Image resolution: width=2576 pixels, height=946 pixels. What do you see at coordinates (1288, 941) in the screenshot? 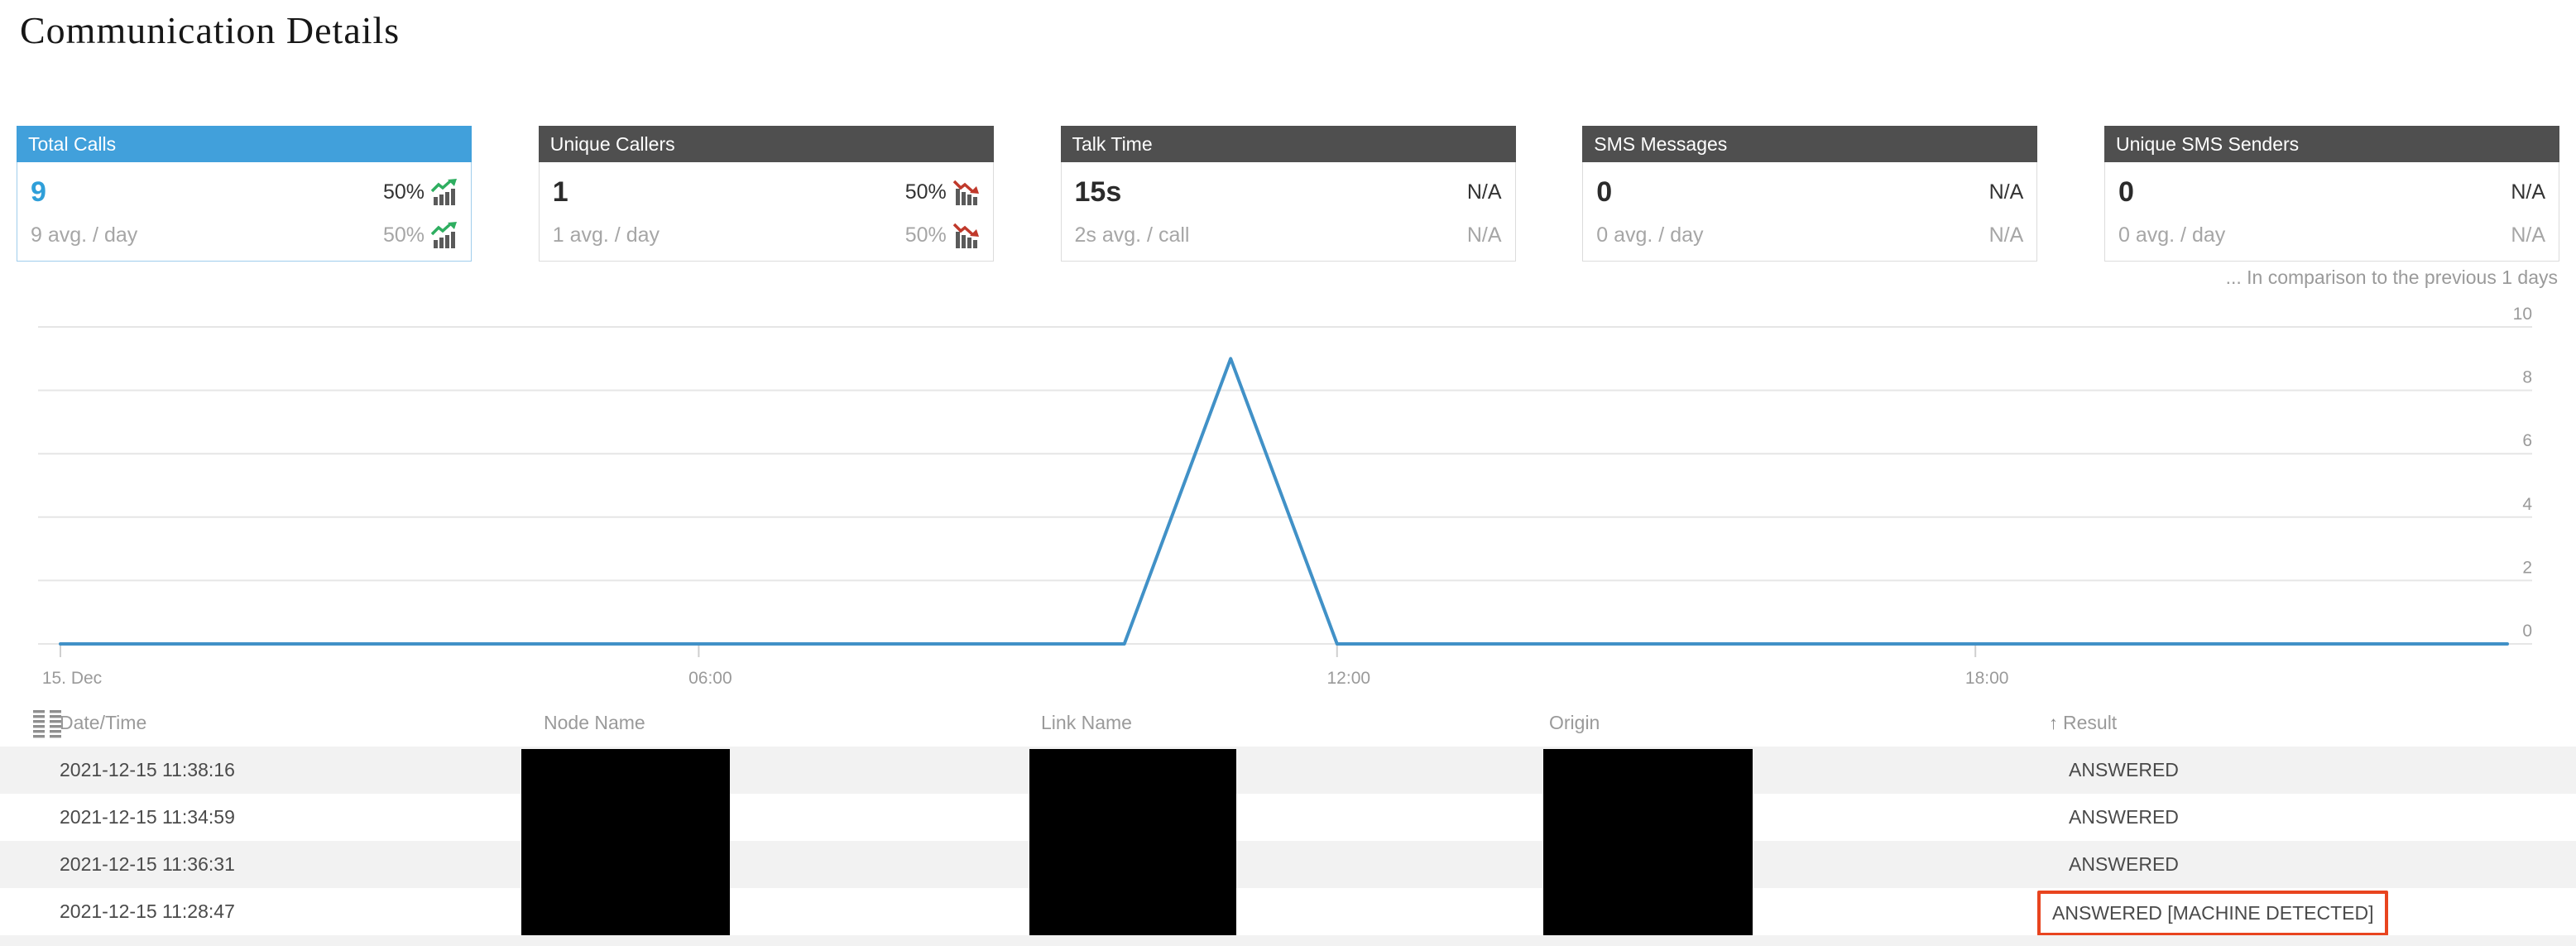
I see `table-row-partial` at bounding box center [1288, 941].